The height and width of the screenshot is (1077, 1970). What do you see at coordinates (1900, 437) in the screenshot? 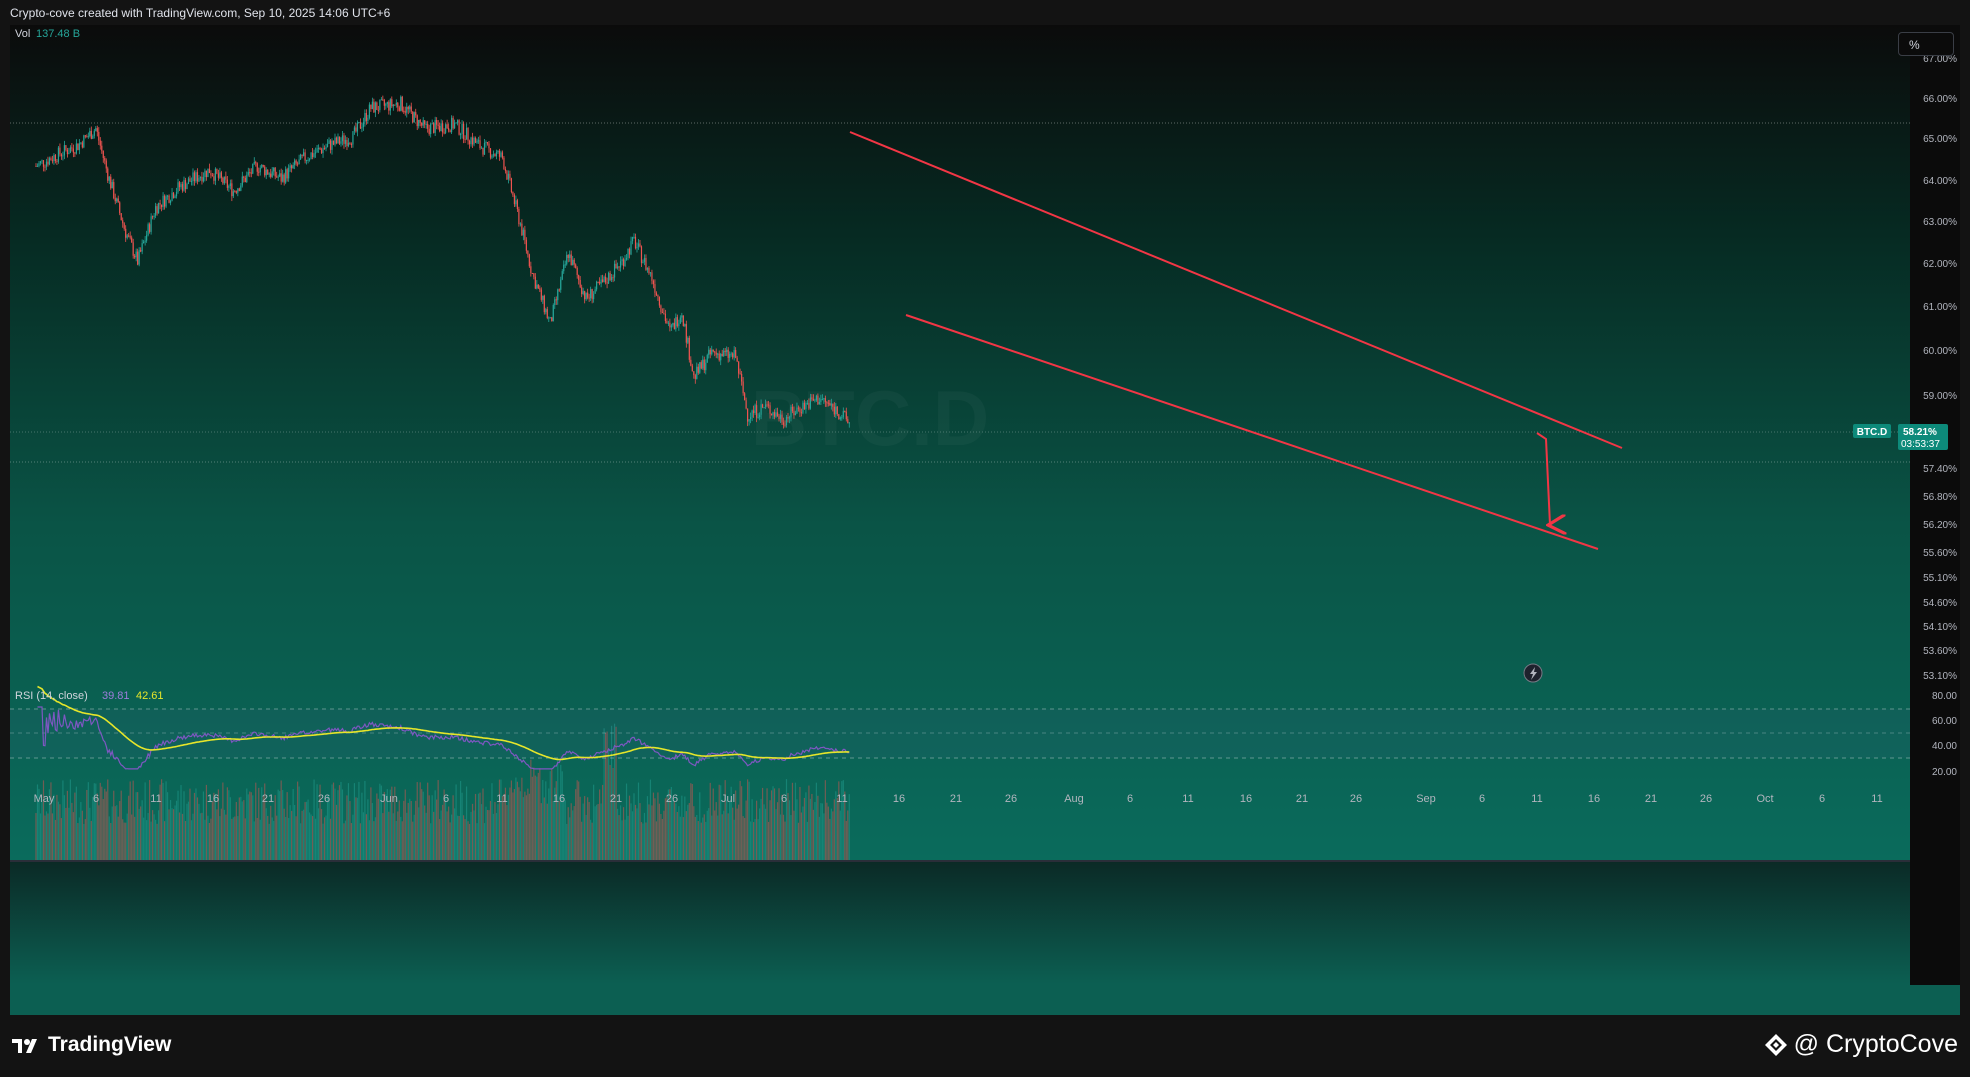
I see `last-price-label: BTC.D 58.21% 03:53:37` at bounding box center [1900, 437].